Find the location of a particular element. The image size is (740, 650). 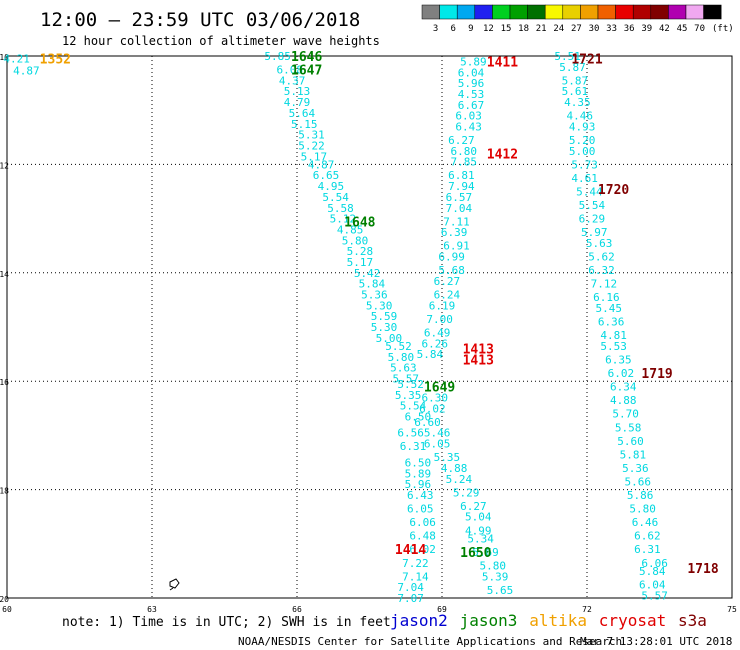

swh-value: 6.26 is located at coordinates (435, 343).